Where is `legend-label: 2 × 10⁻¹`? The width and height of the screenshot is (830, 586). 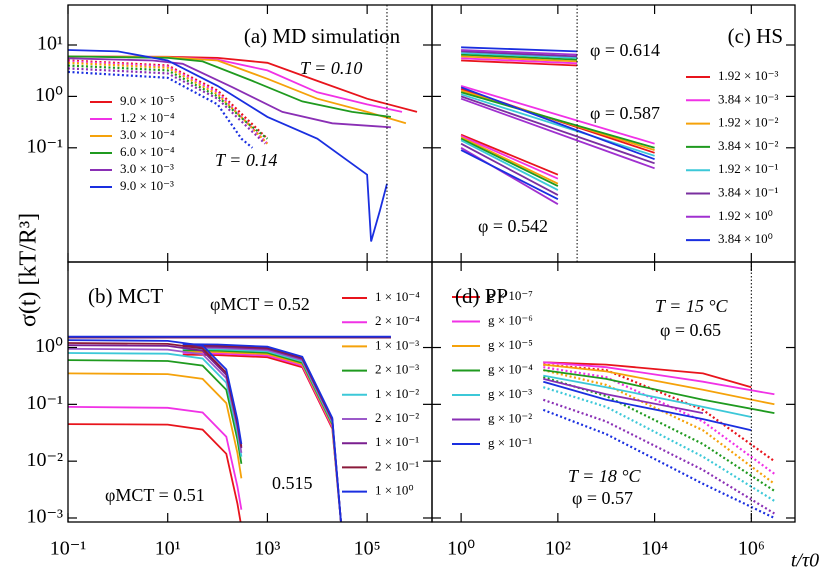 legend-label: 2 × 10⁻¹ is located at coordinates (397, 465).